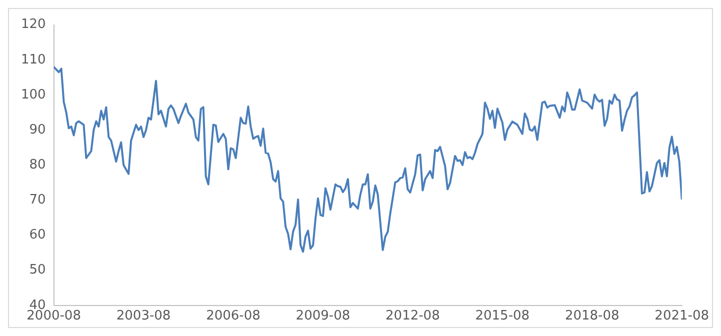  I want to click on x-tick-label: 2021-08, so click(682, 316).